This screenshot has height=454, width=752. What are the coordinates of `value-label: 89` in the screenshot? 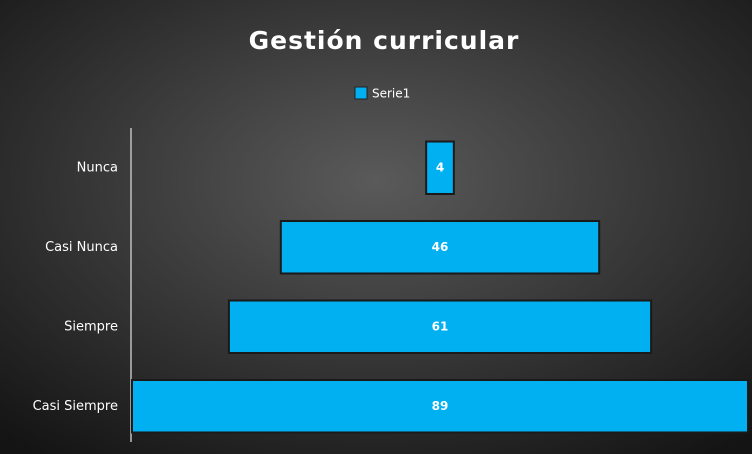 It's located at (440, 406).